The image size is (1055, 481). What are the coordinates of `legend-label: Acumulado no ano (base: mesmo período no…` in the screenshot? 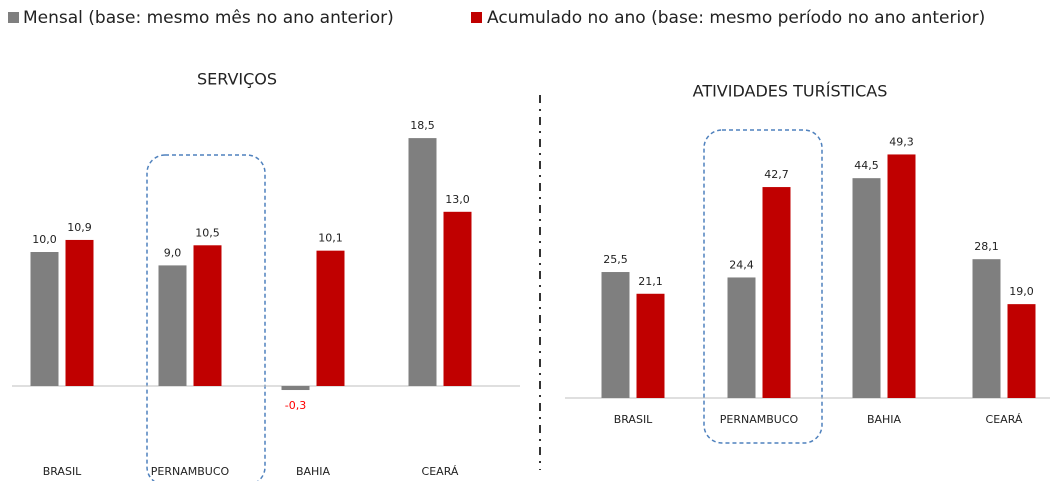 It's located at (736, 18).